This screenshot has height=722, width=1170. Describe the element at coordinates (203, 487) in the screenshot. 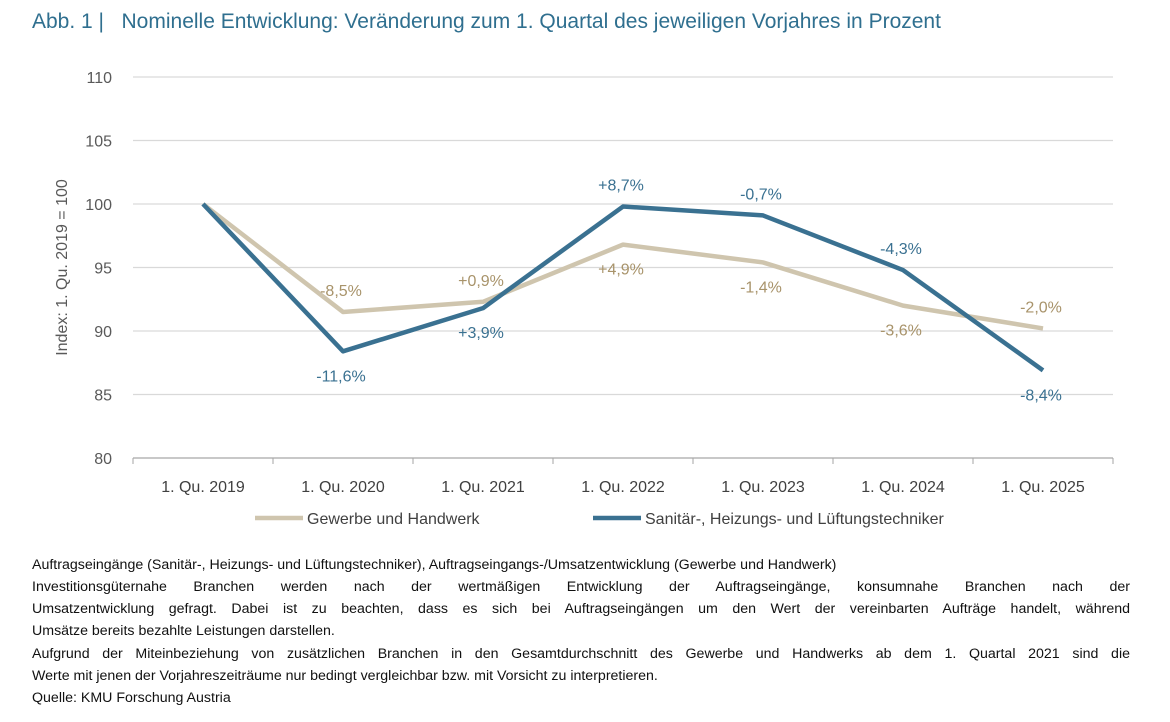

I see `x-tick-label: 1. Qu. 2019` at that location.